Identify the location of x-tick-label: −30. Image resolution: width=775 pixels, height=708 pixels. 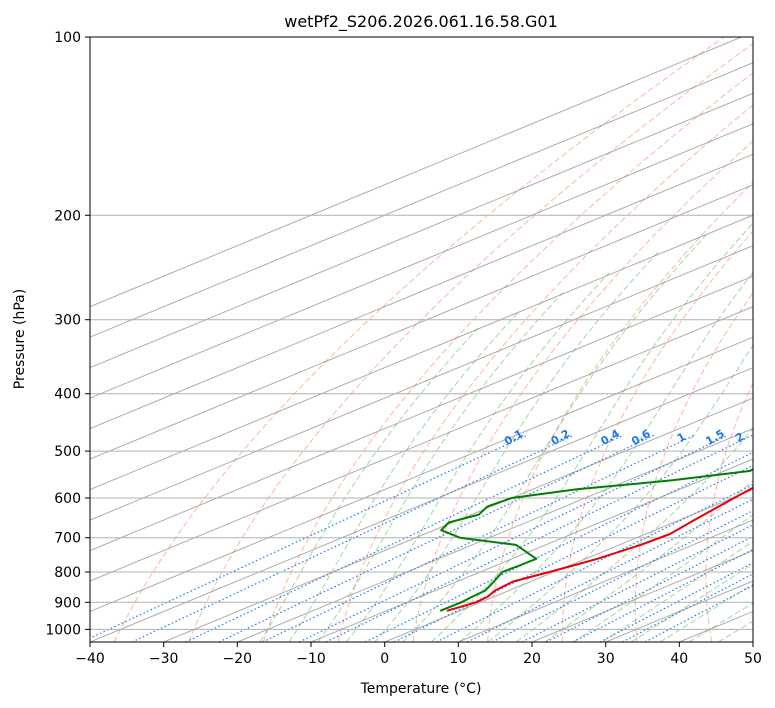
(164, 659).